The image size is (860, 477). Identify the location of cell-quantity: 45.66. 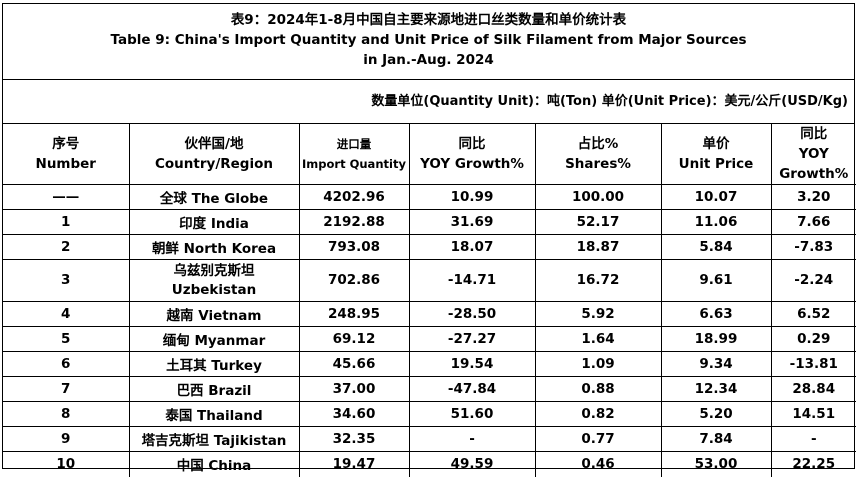
(354, 364).